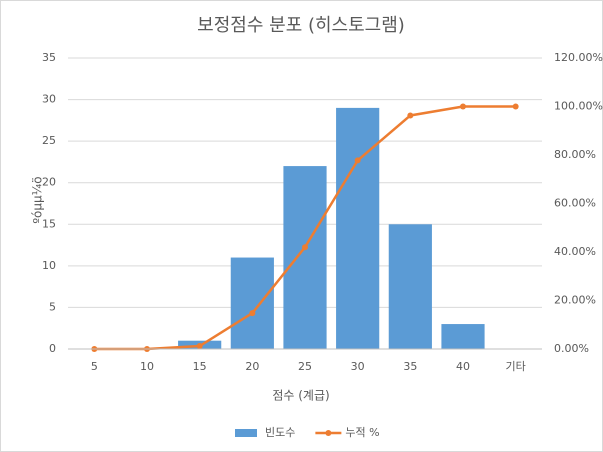 The height and width of the screenshot is (452, 603). What do you see at coordinates (463, 366) in the screenshot?
I see `x-tick-label: 40` at bounding box center [463, 366].